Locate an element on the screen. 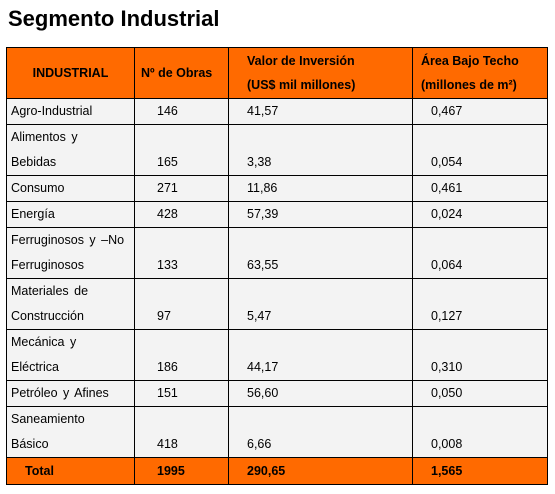 The width and height of the screenshot is (555, 494). obras-cell: 418 is located at coordinates (181, 432).